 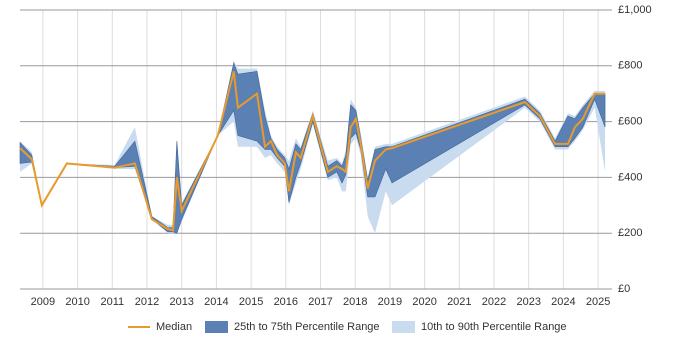 What do you see at coordinates (563, 302) in the screenshot?
I see `x-tick-label: 2024` at bounding box center [563, 302].